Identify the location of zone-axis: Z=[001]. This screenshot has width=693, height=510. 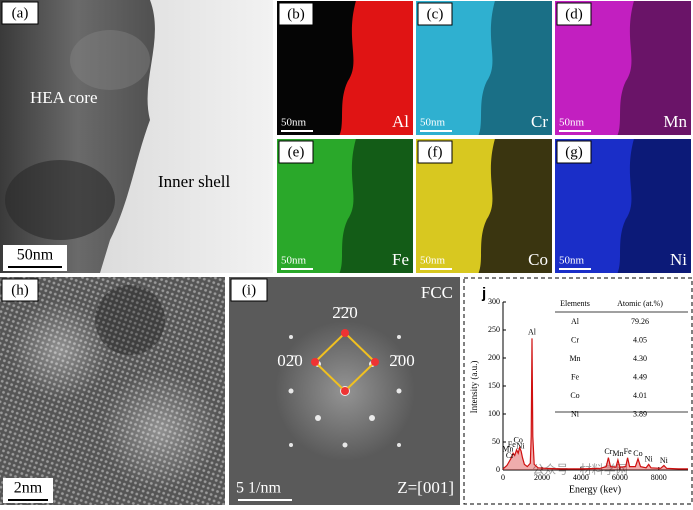
(425, 487).